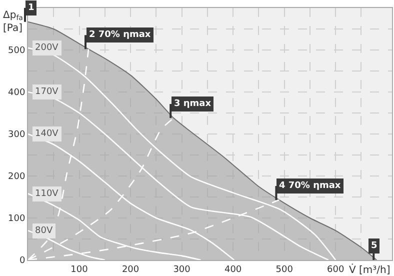 This screenshot has width=394, height=276. What do you see at coordinates (374, 246) in the screenshot?
I see `annotation: 5` at bounding box center [374, 246].